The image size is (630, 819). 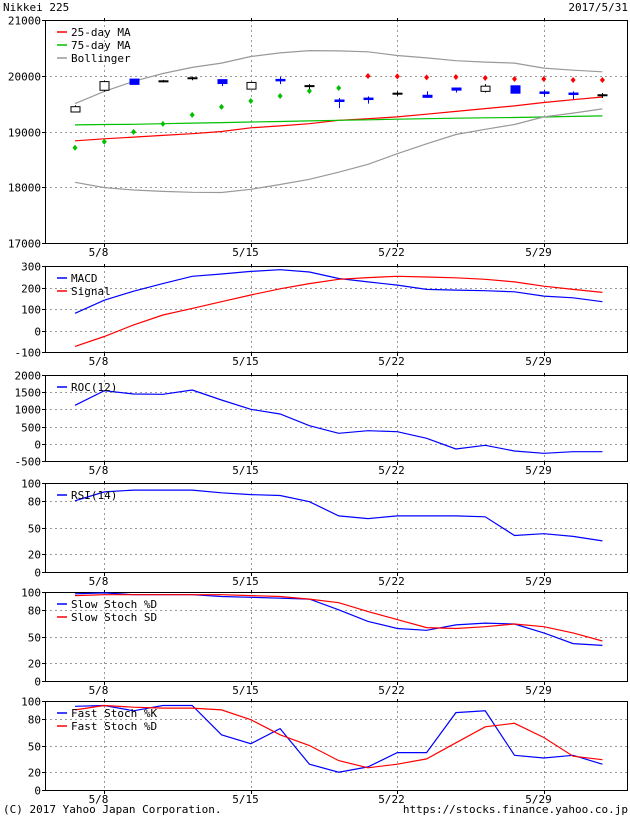 What do you see at coordinates (91, 291) in the screenshot?
I see `legend-label: Signal` at bounding box center [91, 291].